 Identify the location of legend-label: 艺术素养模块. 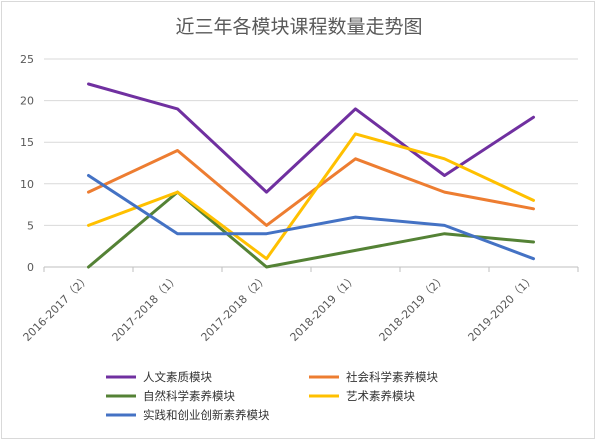
(380, 396).